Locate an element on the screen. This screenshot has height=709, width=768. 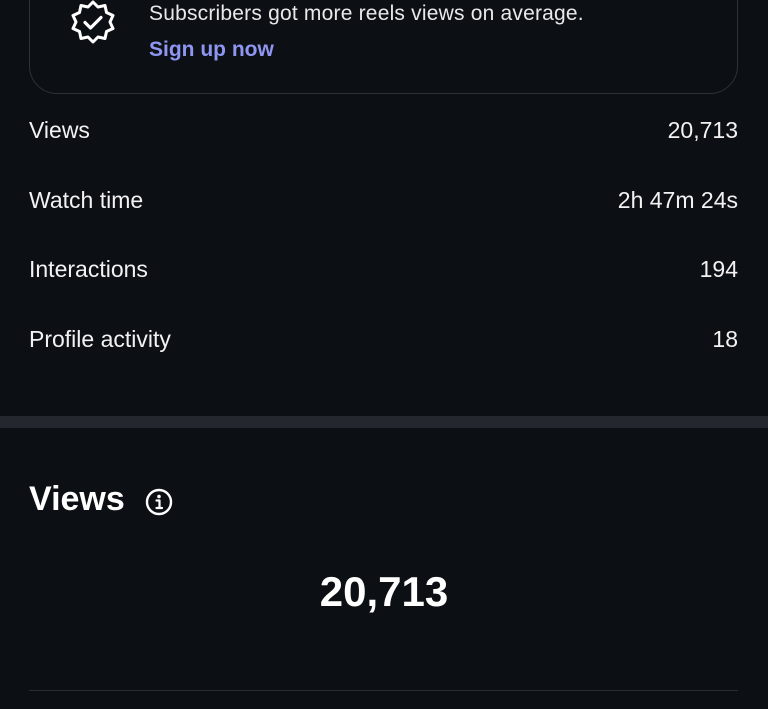
views-section-title: Views is located at coordinates (77, 499).